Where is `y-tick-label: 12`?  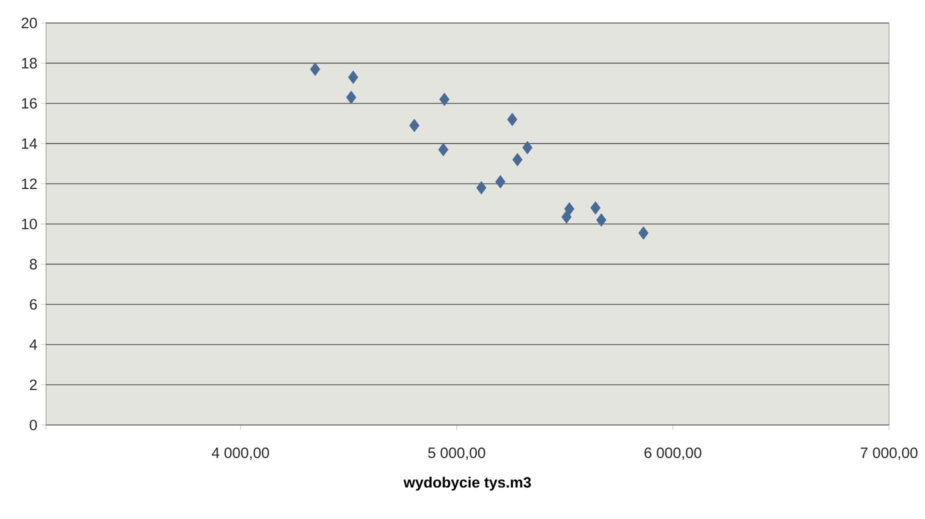 y-tick-label: 12 is located at coordinates (29, 184).